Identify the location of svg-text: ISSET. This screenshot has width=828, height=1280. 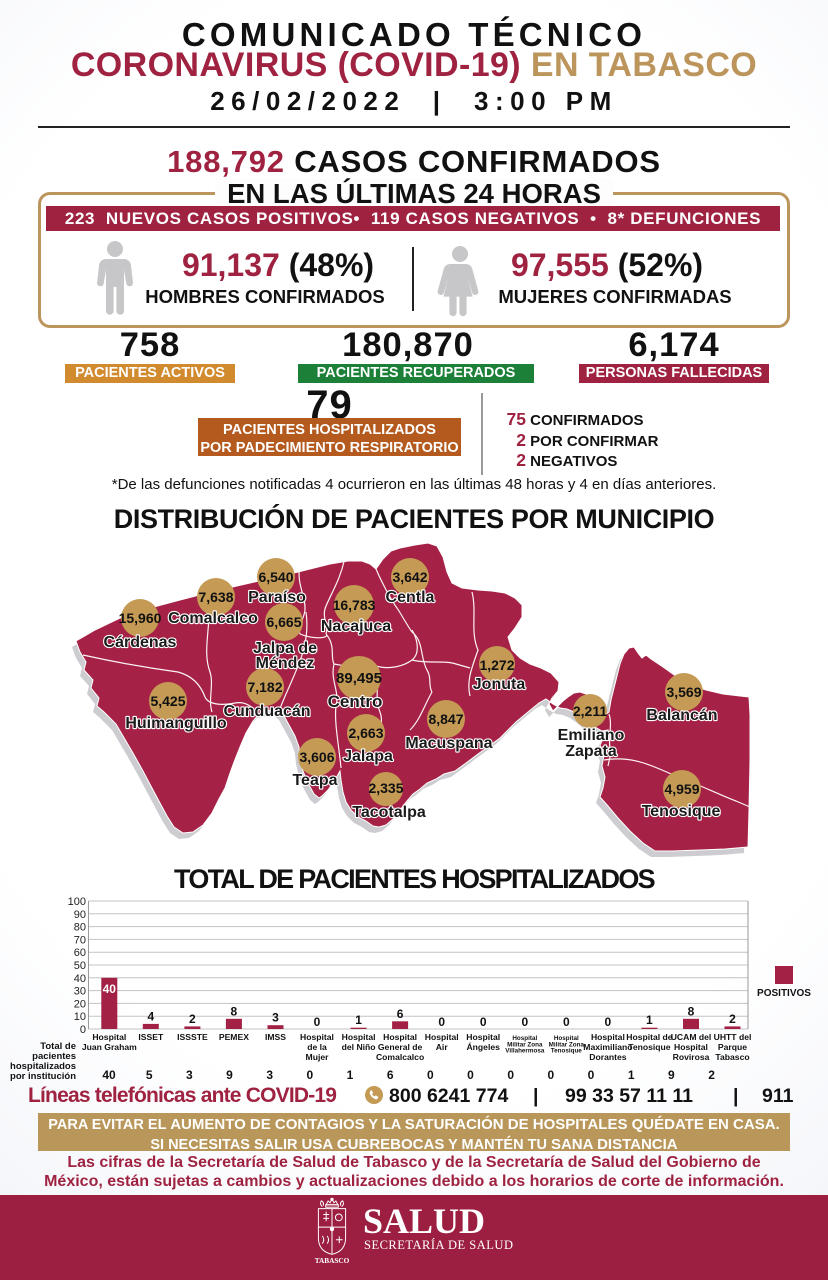
(151, 1037).